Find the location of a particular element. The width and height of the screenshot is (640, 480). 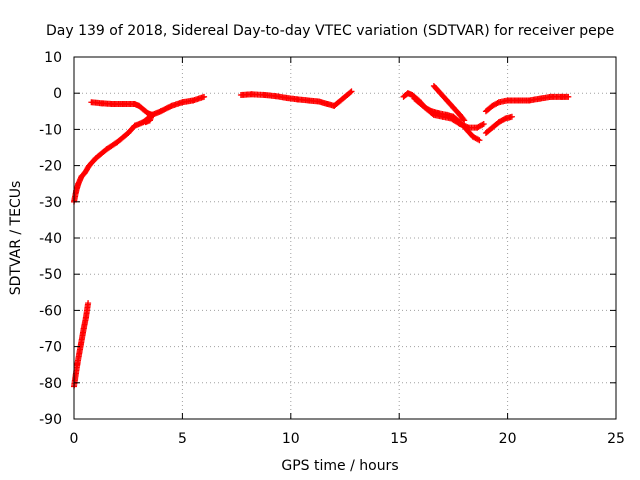

y-tick-label: -10 is located at coordinates (50, 130).